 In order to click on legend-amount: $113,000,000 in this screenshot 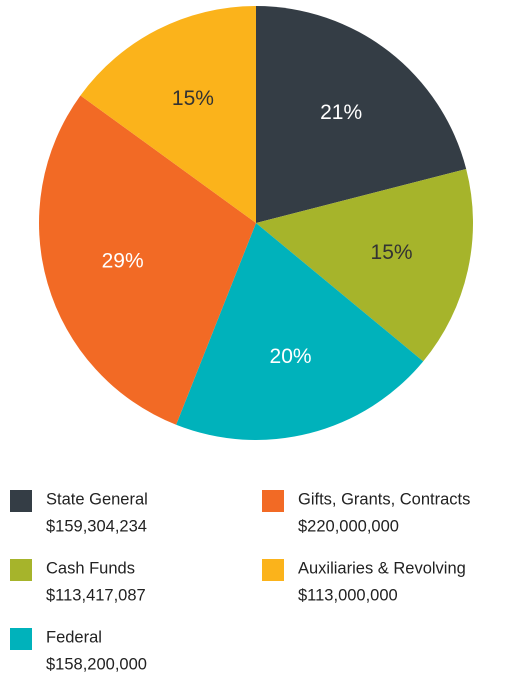, I will do `click(348, 595)`.